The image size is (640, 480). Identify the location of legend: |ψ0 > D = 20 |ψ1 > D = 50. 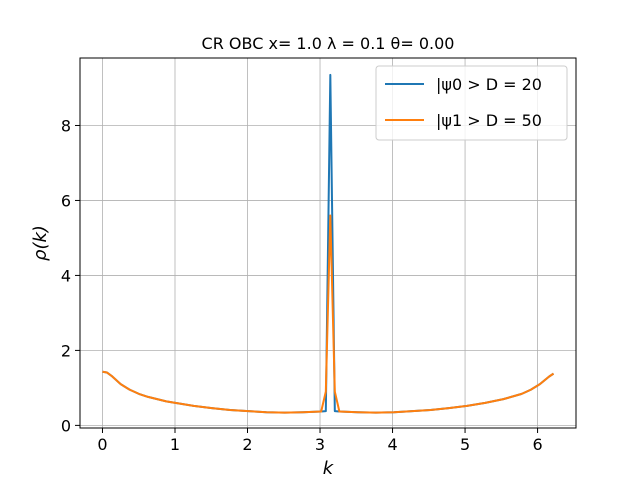
(471, 103).